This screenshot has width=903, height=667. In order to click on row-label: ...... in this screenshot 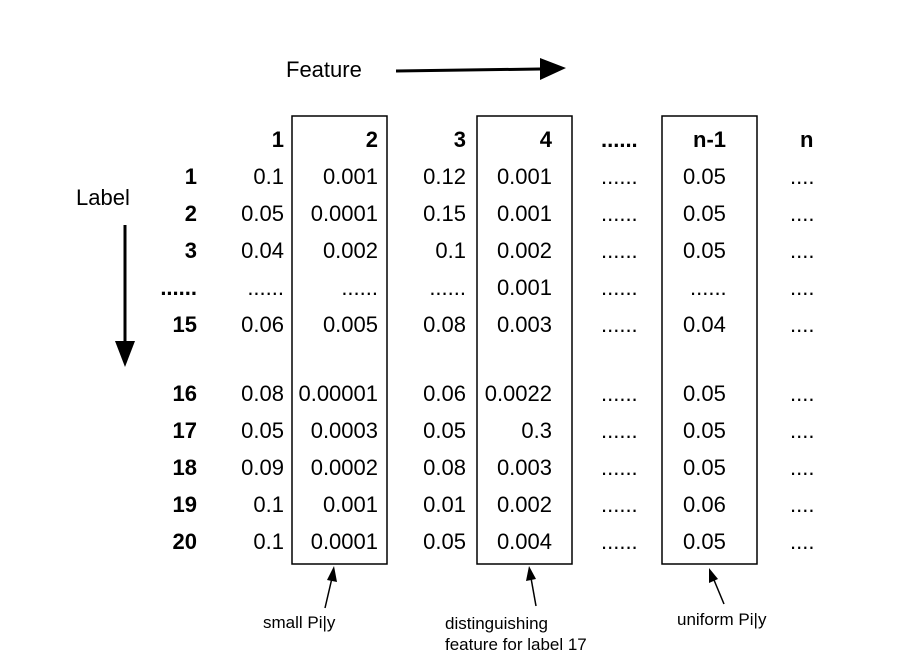, I will do `click(178, 287)`.